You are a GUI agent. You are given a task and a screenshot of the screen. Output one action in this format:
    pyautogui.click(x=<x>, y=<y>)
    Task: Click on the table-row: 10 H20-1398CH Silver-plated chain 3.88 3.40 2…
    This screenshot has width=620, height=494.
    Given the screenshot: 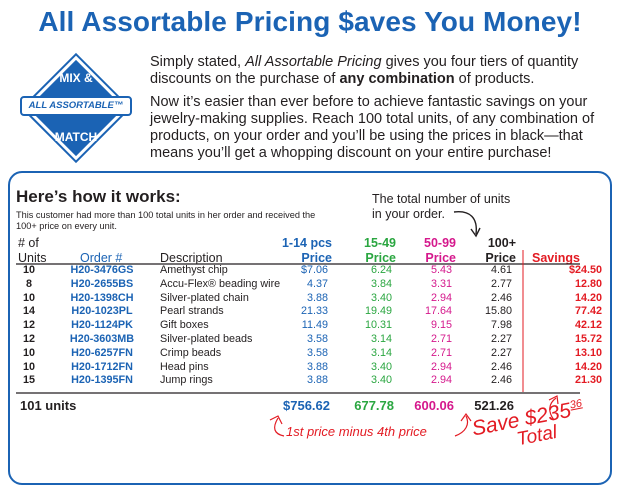 What is the action you would take?
    pyautogui.click(x=308, y=298)
    